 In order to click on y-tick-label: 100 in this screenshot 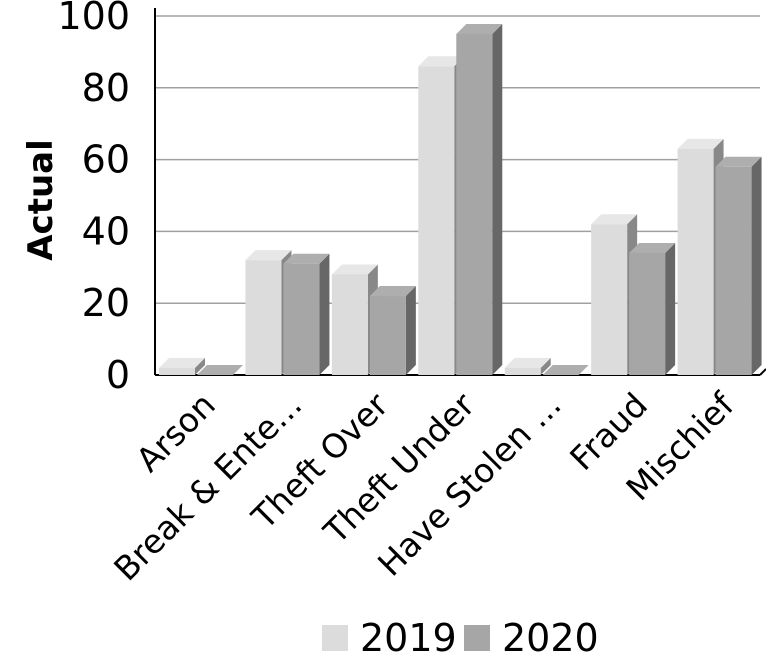, I will do `click(93, 19)`.